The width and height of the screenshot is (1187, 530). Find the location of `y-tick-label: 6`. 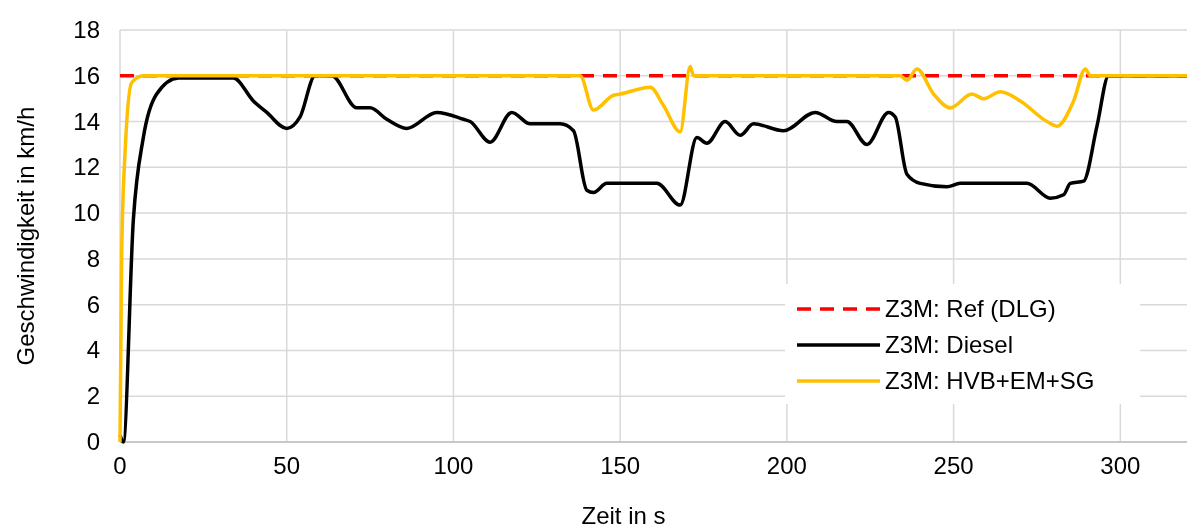

y-tick-label: 6 is located at coordinates (93, 304).